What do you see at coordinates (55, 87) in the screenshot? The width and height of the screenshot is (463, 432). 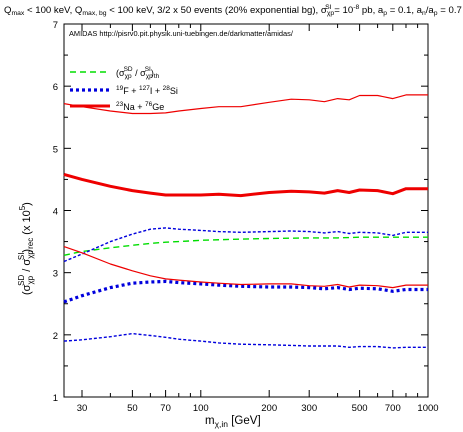 I see `y-tick-label: 6` at bounding box center [55, 87].